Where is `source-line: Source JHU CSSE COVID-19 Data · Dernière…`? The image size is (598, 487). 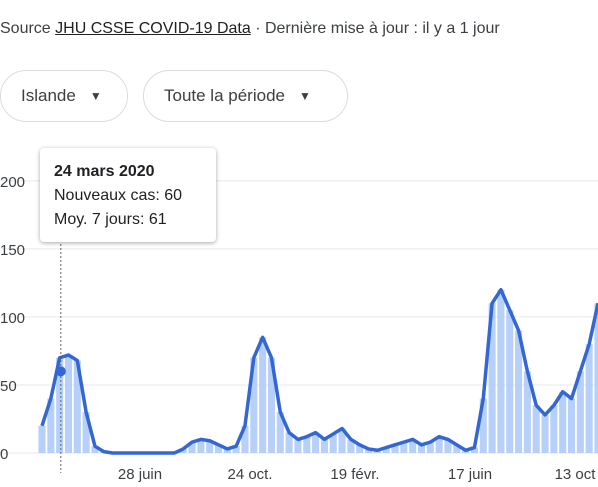
source-line: Source JHU CSSE COVID-19 Data · Dernière… is located at coordinates (250, 29).